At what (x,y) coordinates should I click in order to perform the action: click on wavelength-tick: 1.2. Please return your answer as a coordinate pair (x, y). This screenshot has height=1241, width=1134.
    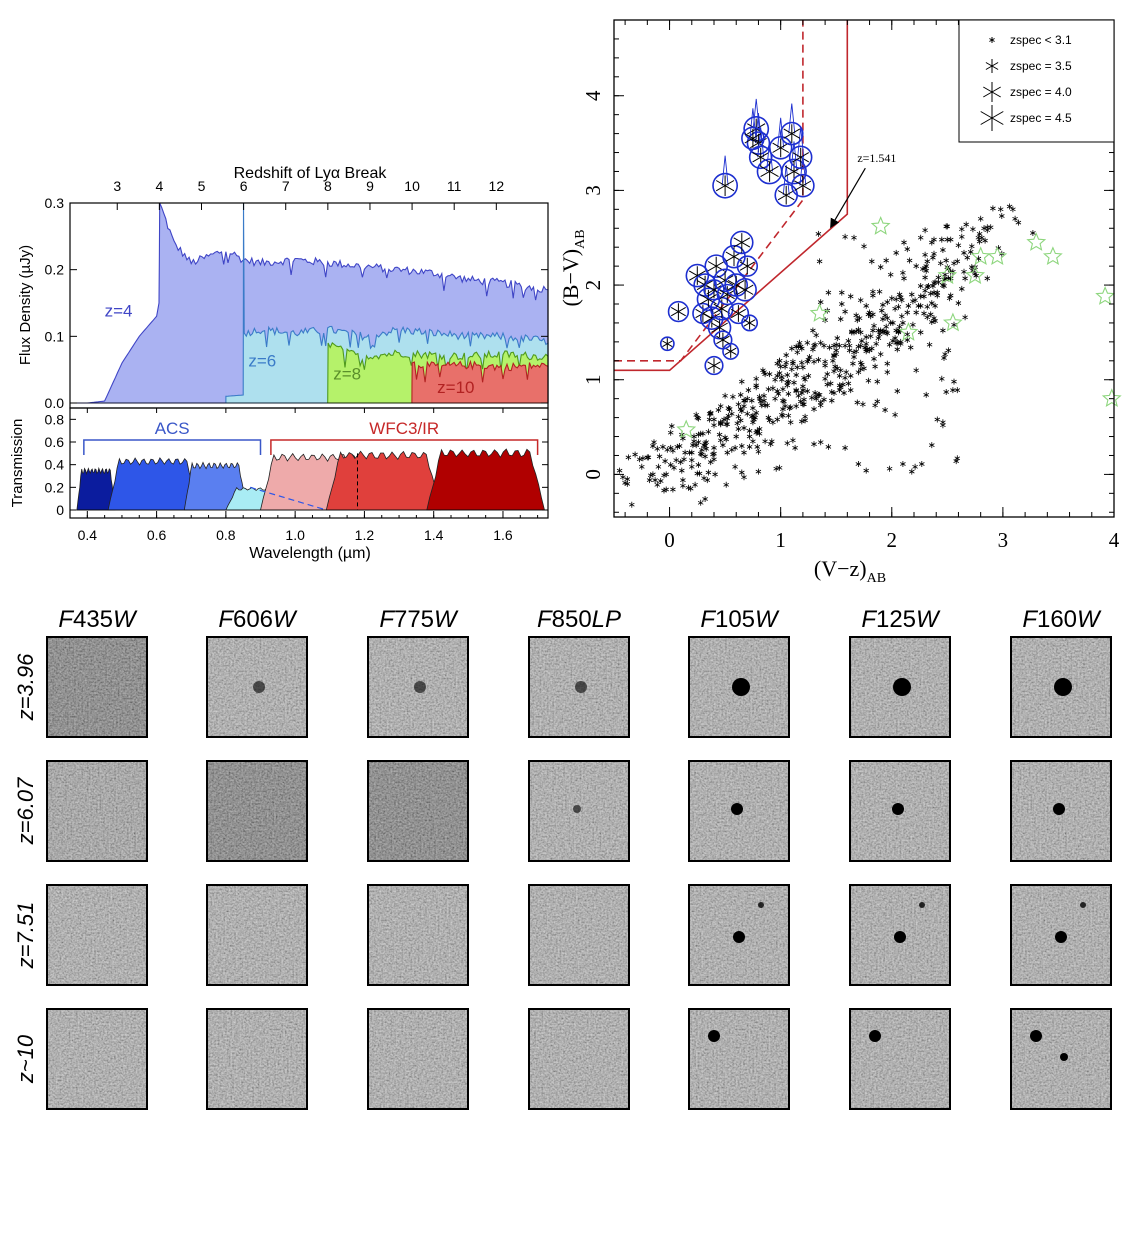
    Looking at the image, I should click on (365, 535).